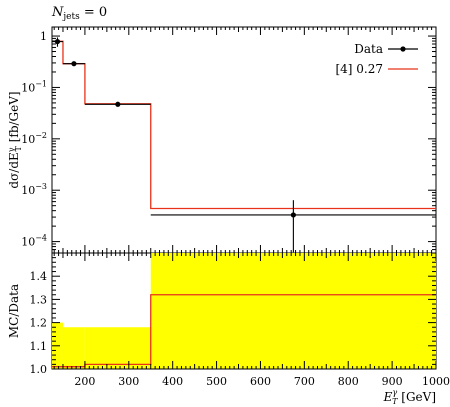 The height and width of the screenshot is (407, 450). What do you see at coordinates (409, 397) in the screenshot?
I see `x-axis-label: Eγ T [GeV]` at bounding box center [409, 397].